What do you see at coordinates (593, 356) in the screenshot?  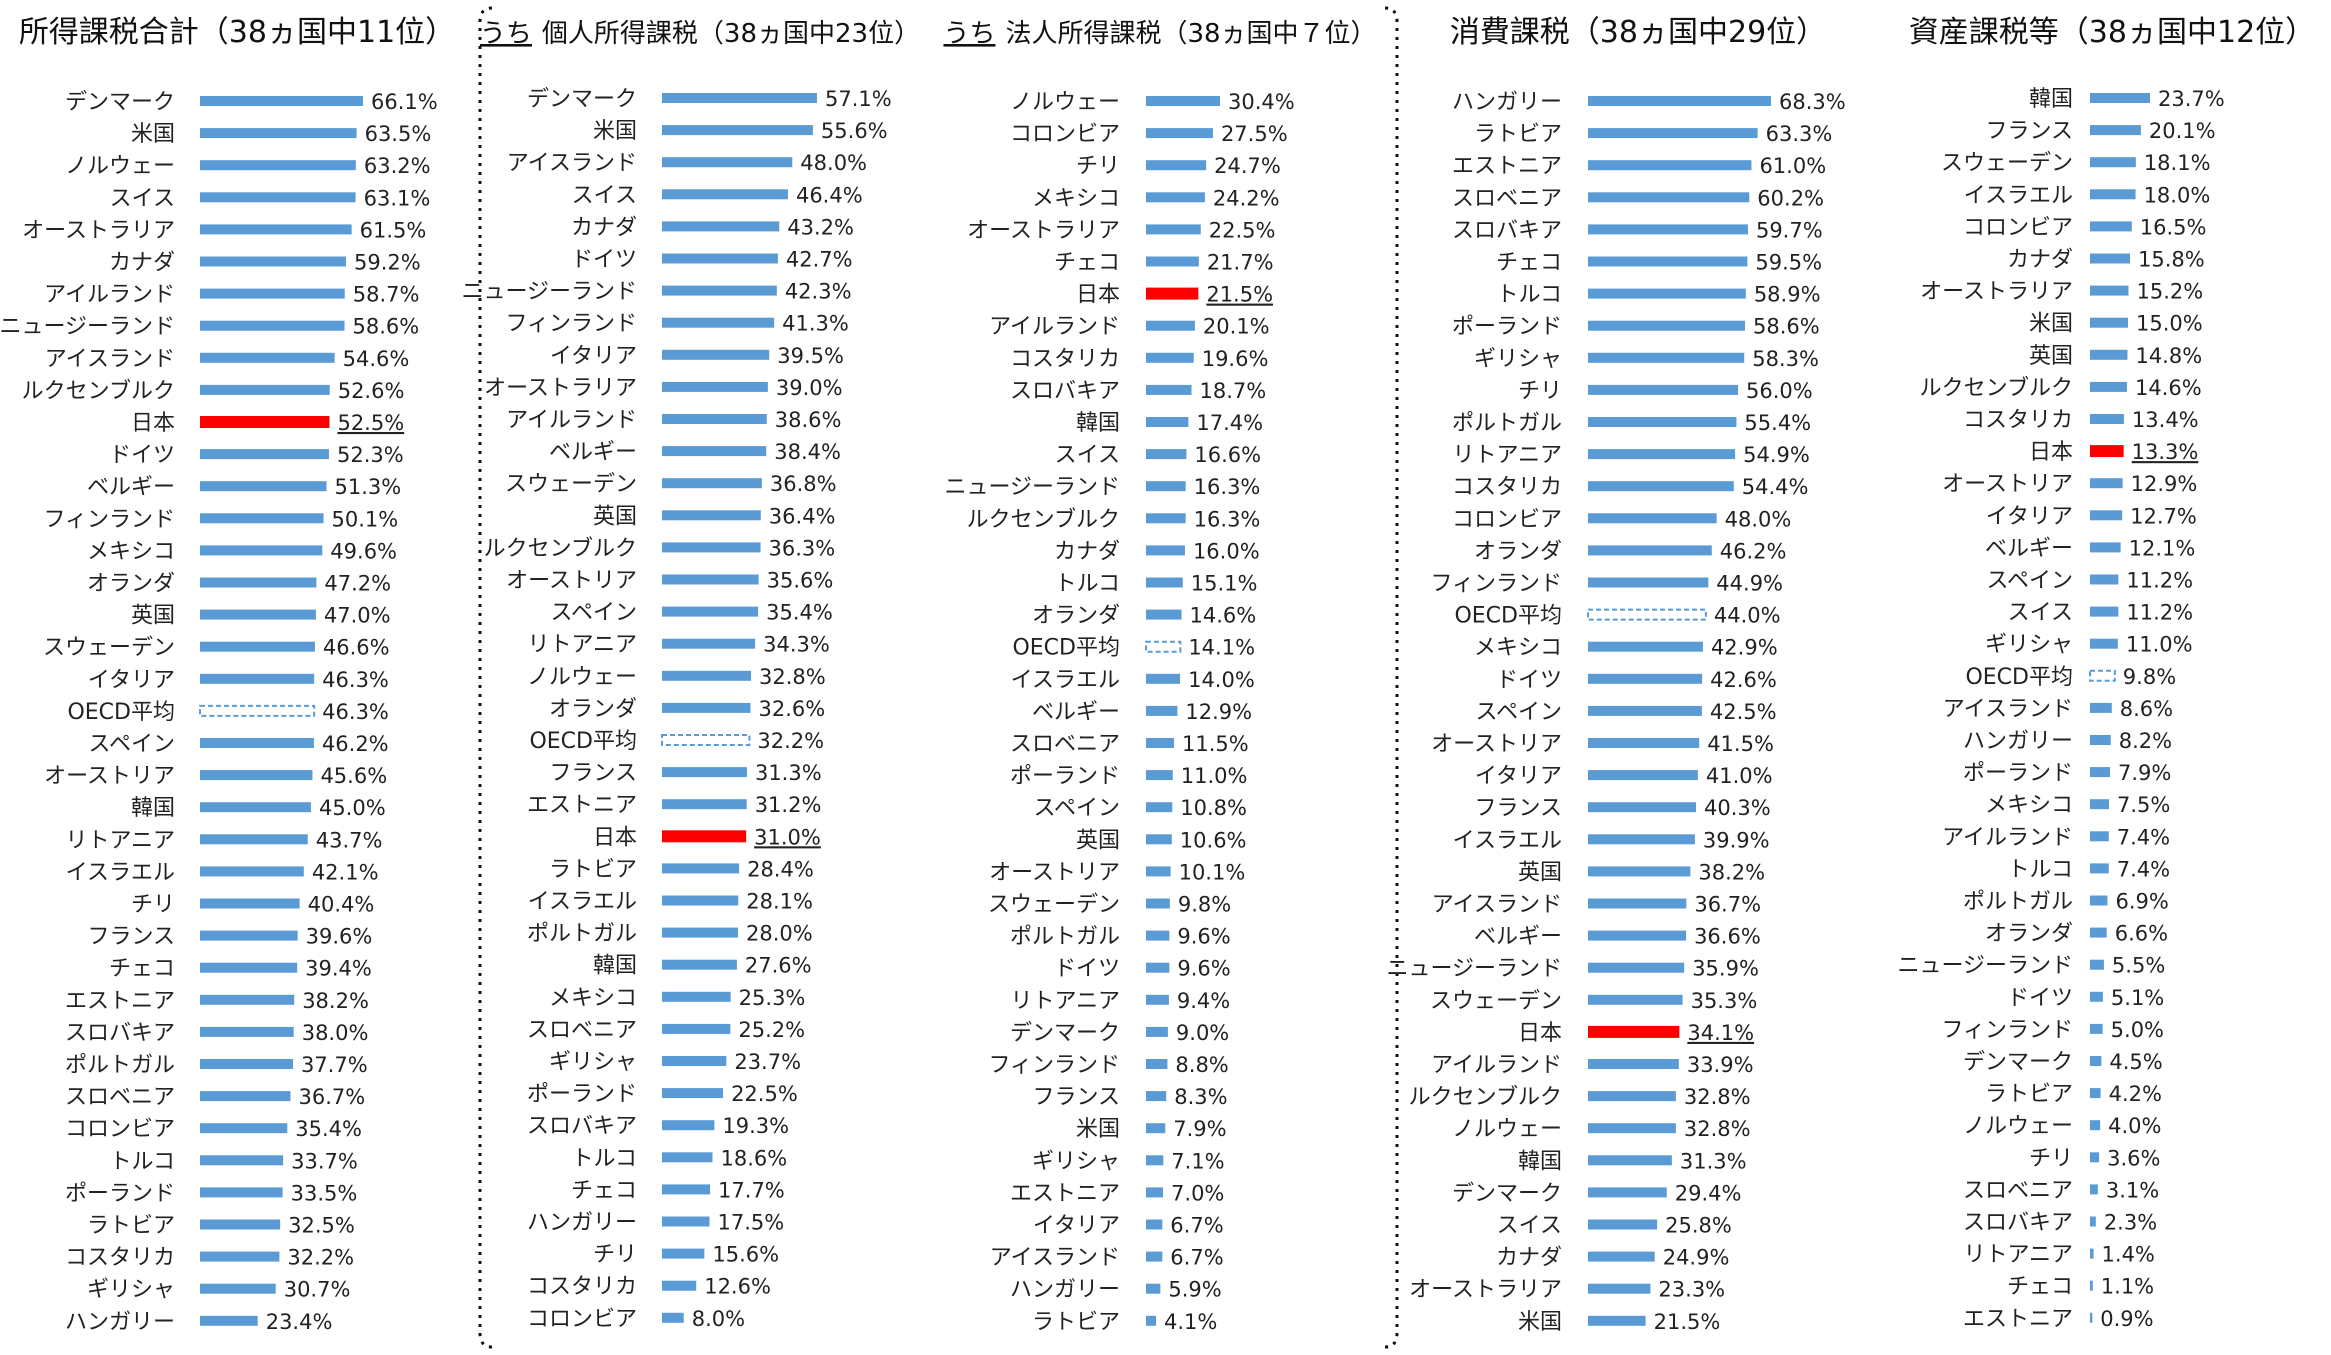 I see `category-label: イタリア` at bounding box center [593, 356].